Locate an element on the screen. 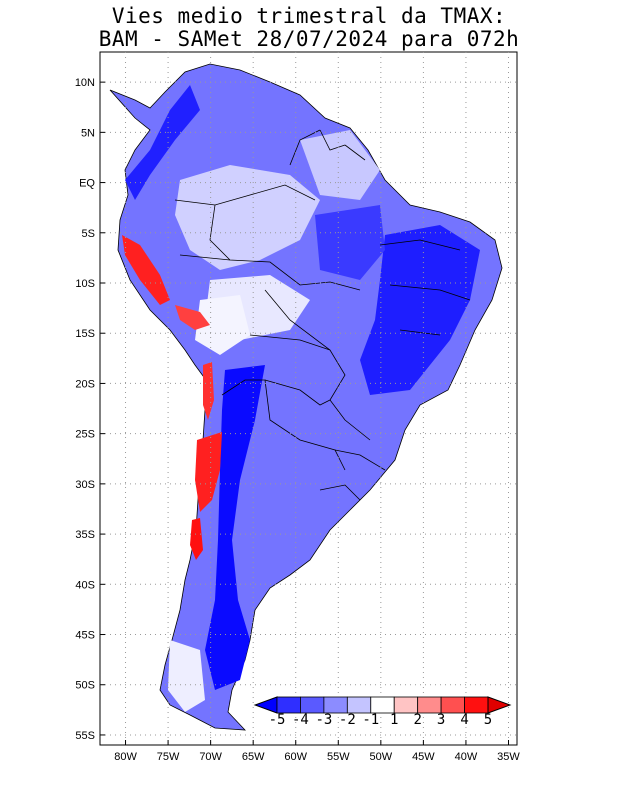  positive-bias-peru is located at coordinates (146, 270).